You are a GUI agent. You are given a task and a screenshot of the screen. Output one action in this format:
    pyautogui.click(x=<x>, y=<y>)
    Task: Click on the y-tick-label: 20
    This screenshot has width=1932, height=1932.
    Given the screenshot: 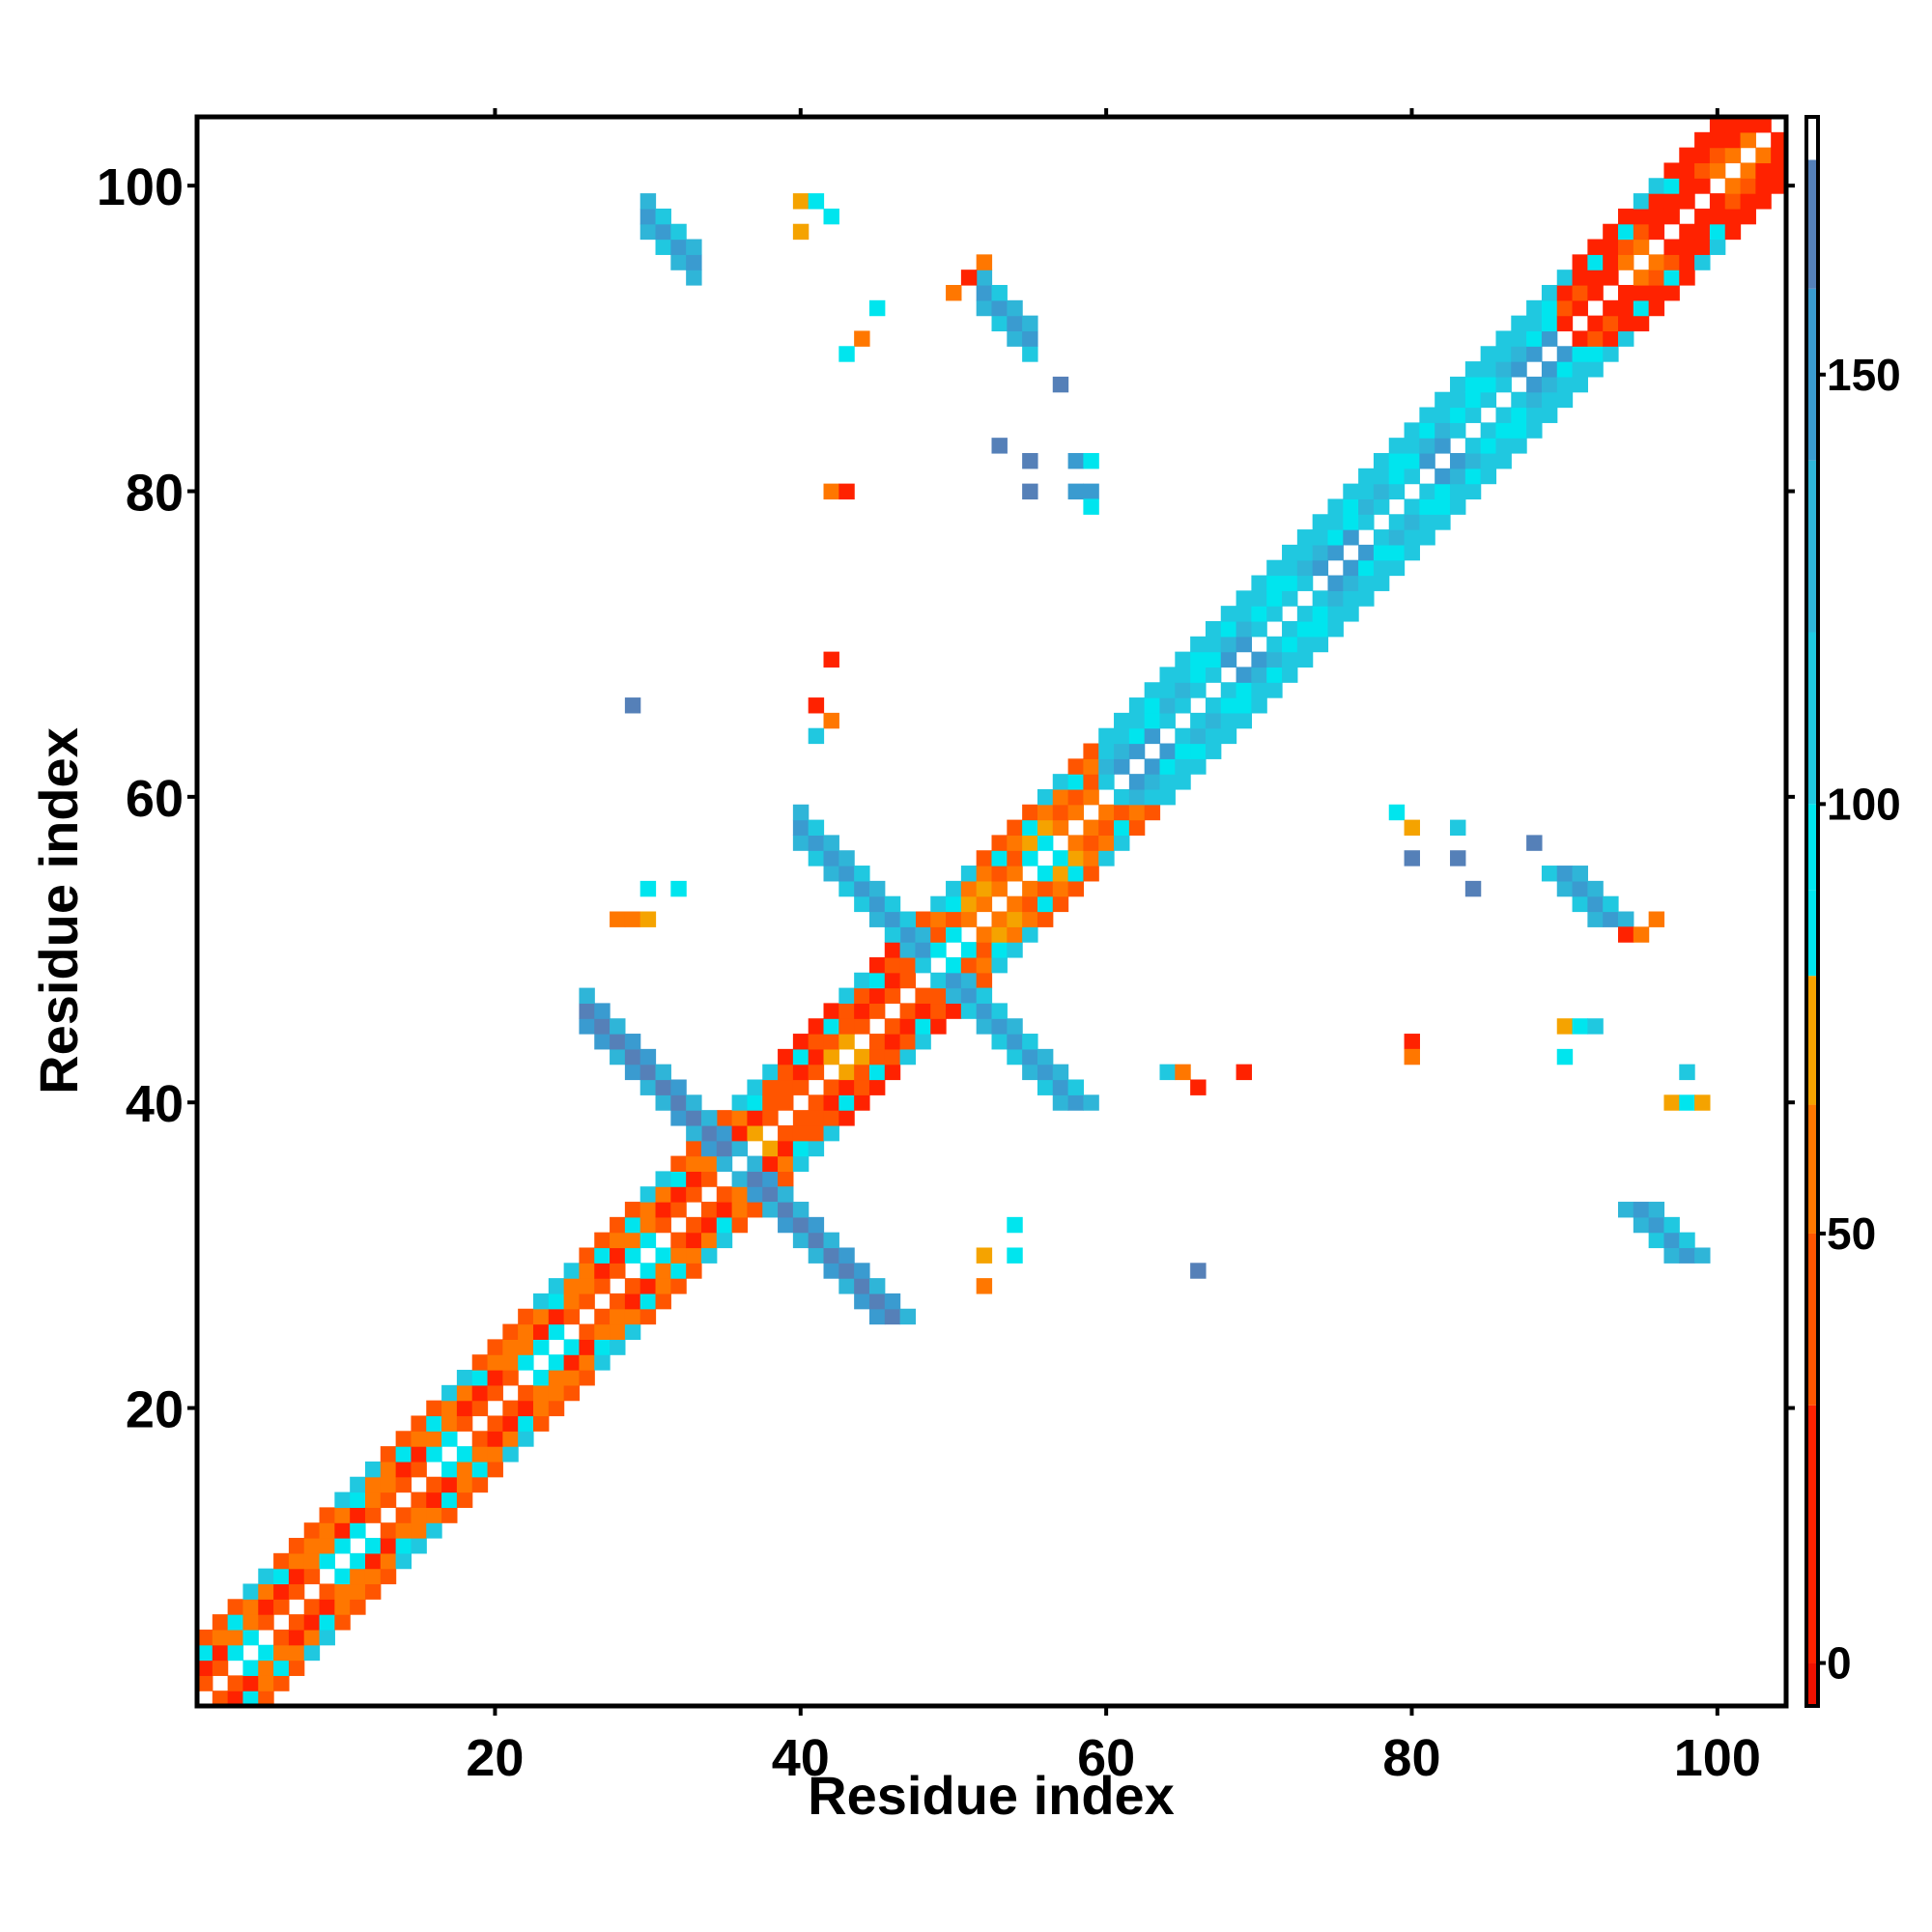 What is the action you would take?
    pyautogui.click(x=155, y=1410)
    